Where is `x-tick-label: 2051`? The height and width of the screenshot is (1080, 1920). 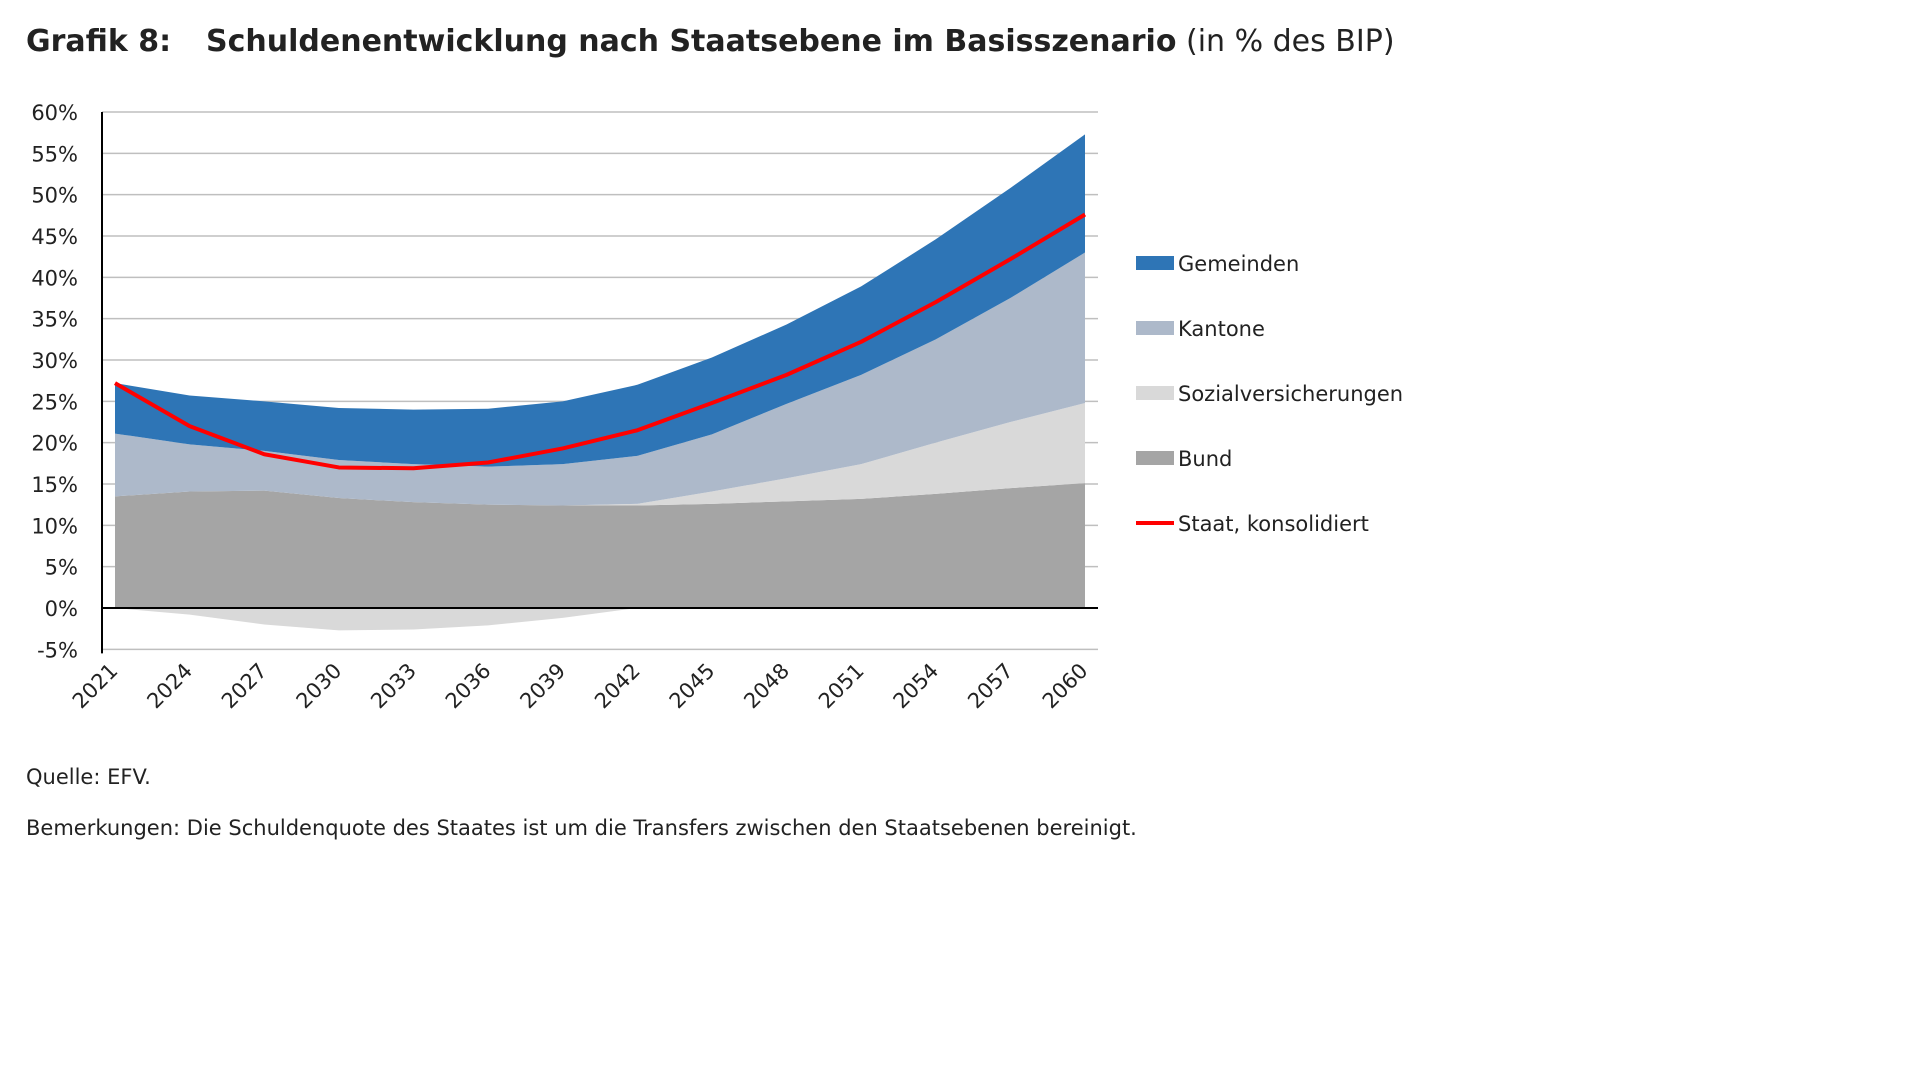 x-tick-label: 2051 is located at coordinates (841, 686).